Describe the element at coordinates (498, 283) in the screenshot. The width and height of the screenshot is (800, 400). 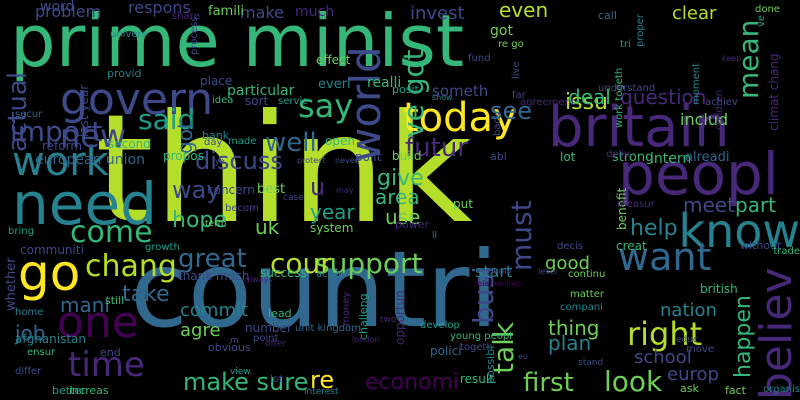
I see `word-cloud-word: relationship` at that location.